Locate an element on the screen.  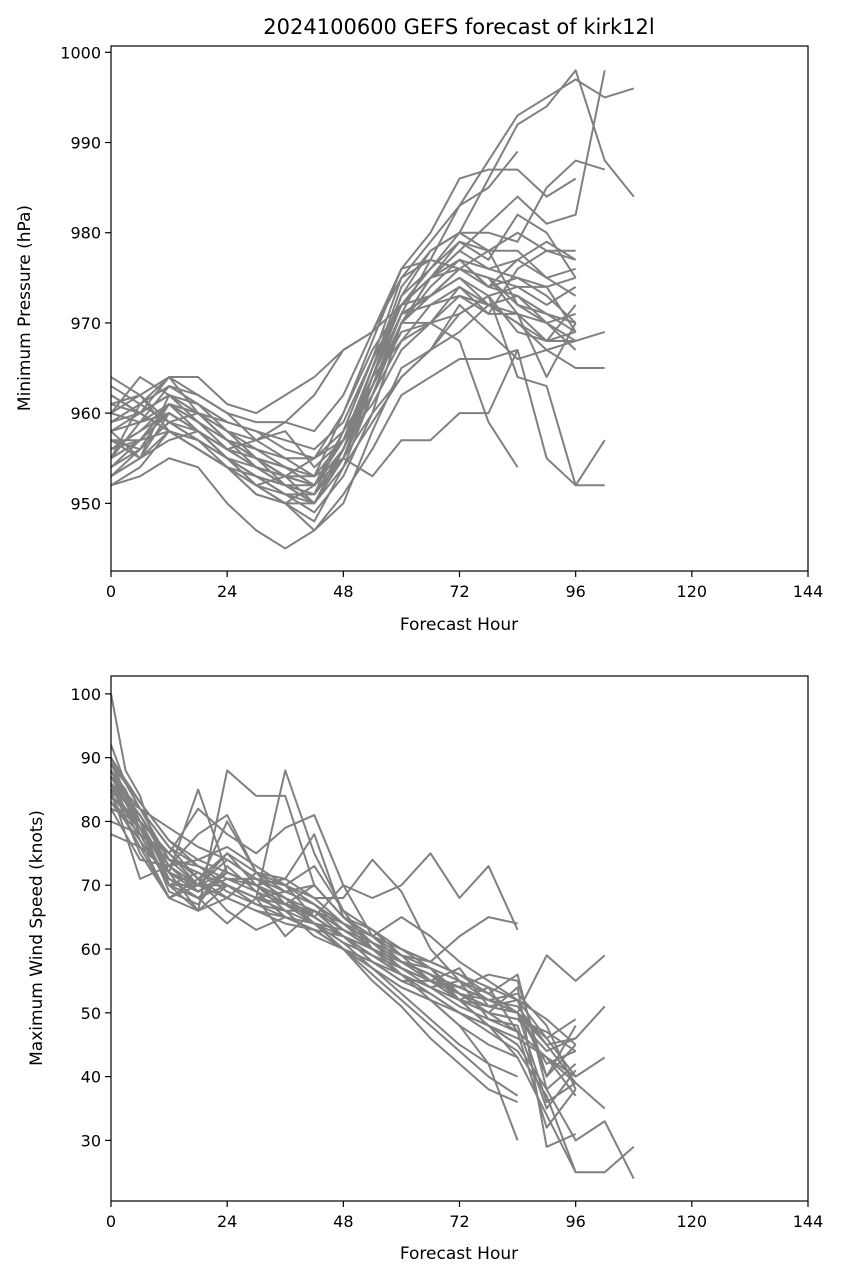
wind-y-tick-label: 80 is located at coordinates (91, 821).